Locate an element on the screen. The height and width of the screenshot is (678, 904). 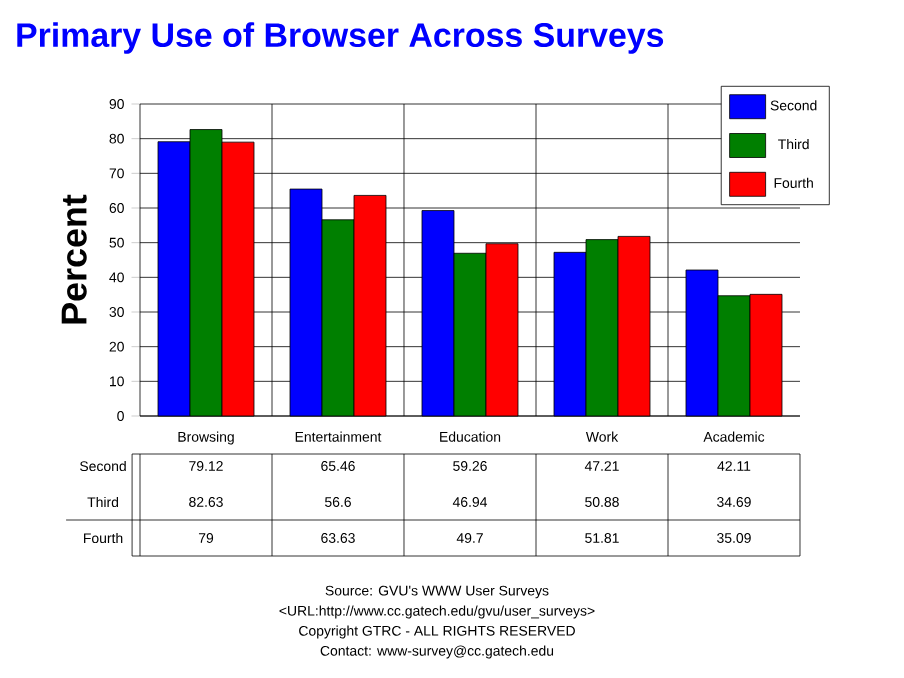
y-axis-title: Percent is located at coordinates (74, 259).